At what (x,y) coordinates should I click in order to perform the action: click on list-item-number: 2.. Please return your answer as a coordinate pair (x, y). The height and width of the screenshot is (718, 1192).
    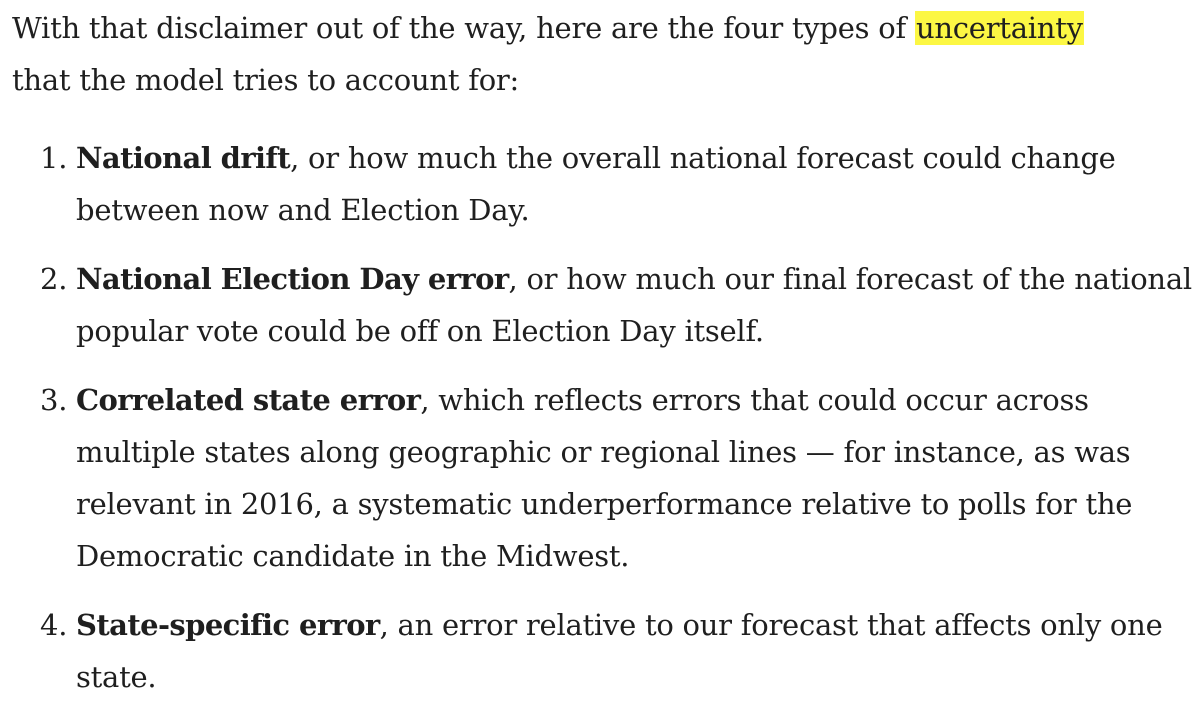
    Looking at the image, I should click on (54, 279).